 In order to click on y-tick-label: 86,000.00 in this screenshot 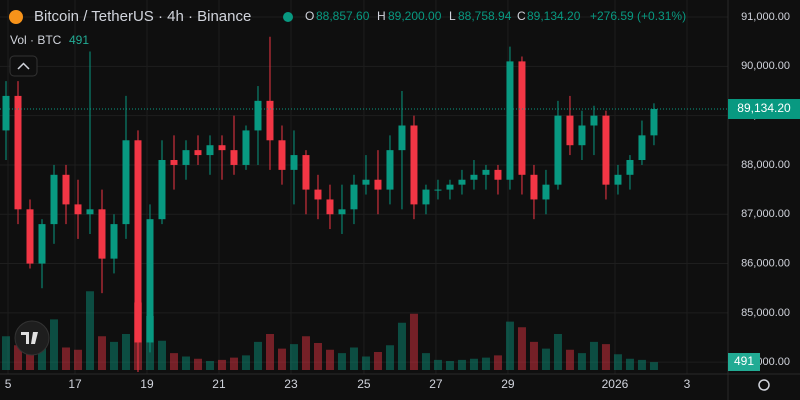, I will do `click(765, 263)`.